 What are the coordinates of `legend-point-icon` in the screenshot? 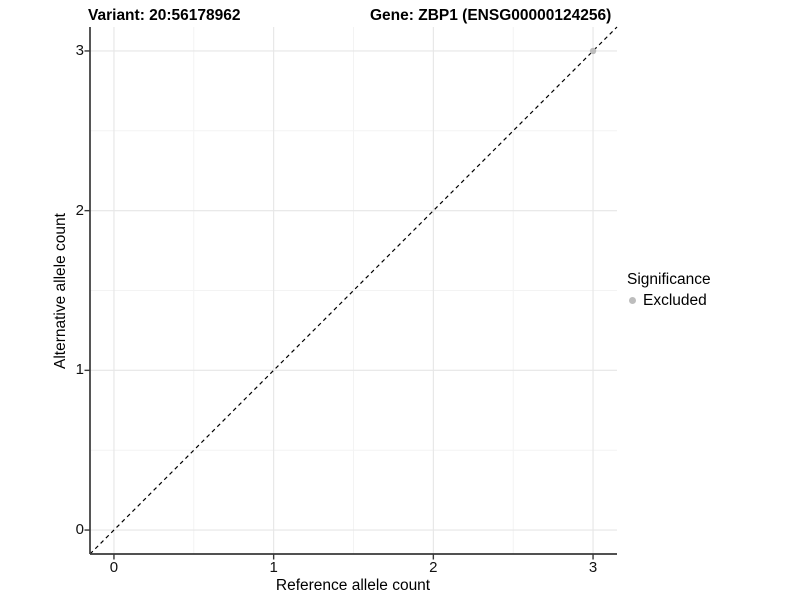 It's located at (632, 300).